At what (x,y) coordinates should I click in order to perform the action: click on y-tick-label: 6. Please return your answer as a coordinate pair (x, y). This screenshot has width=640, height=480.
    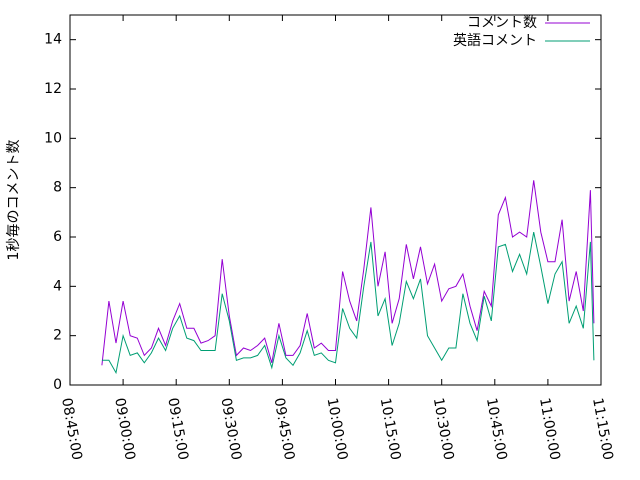
    Looking at the image, I should click on (57, 237).